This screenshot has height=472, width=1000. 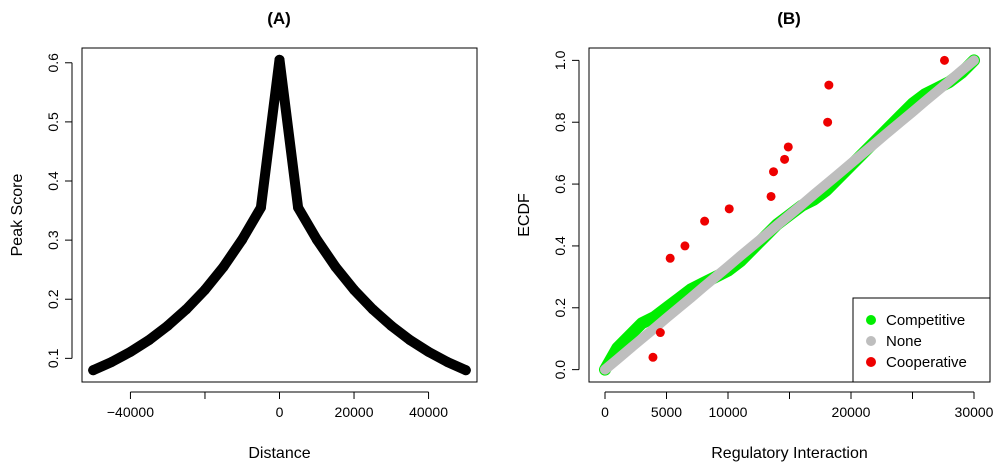 I want to click on legend-label-competitive: Competitive, so click(x=925, y=320).